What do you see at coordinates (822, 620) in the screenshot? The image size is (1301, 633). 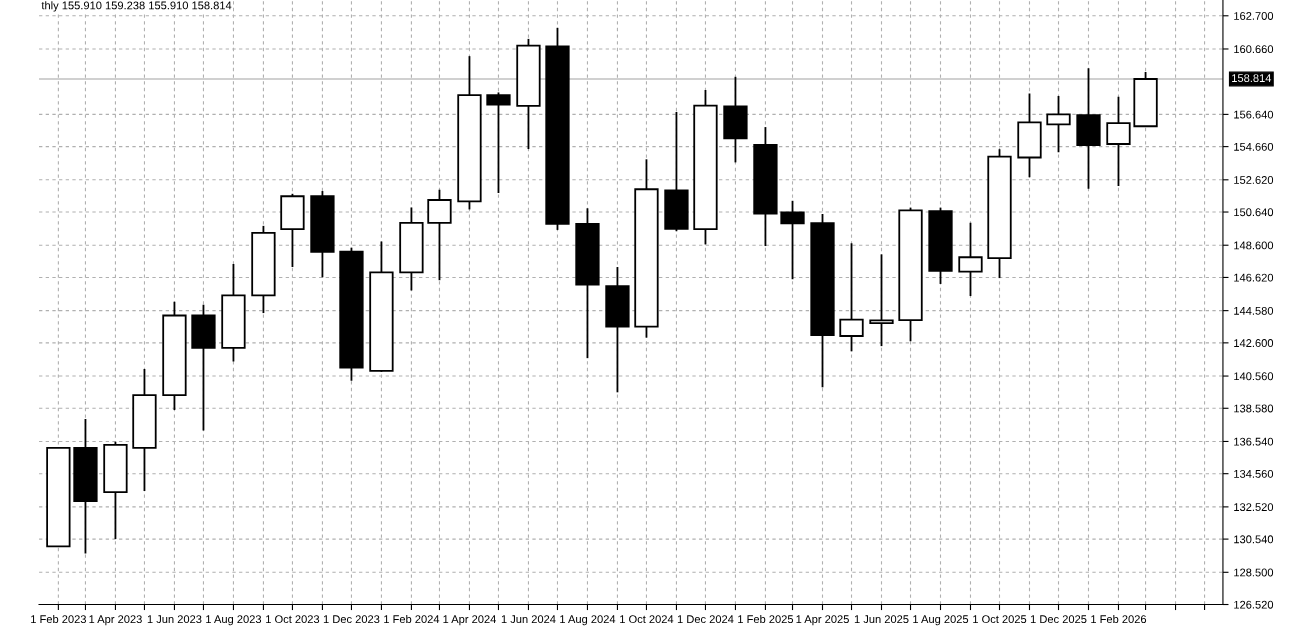 I see `x-tick-label: 1 Apr 2025` at bounding box center [822, 620].